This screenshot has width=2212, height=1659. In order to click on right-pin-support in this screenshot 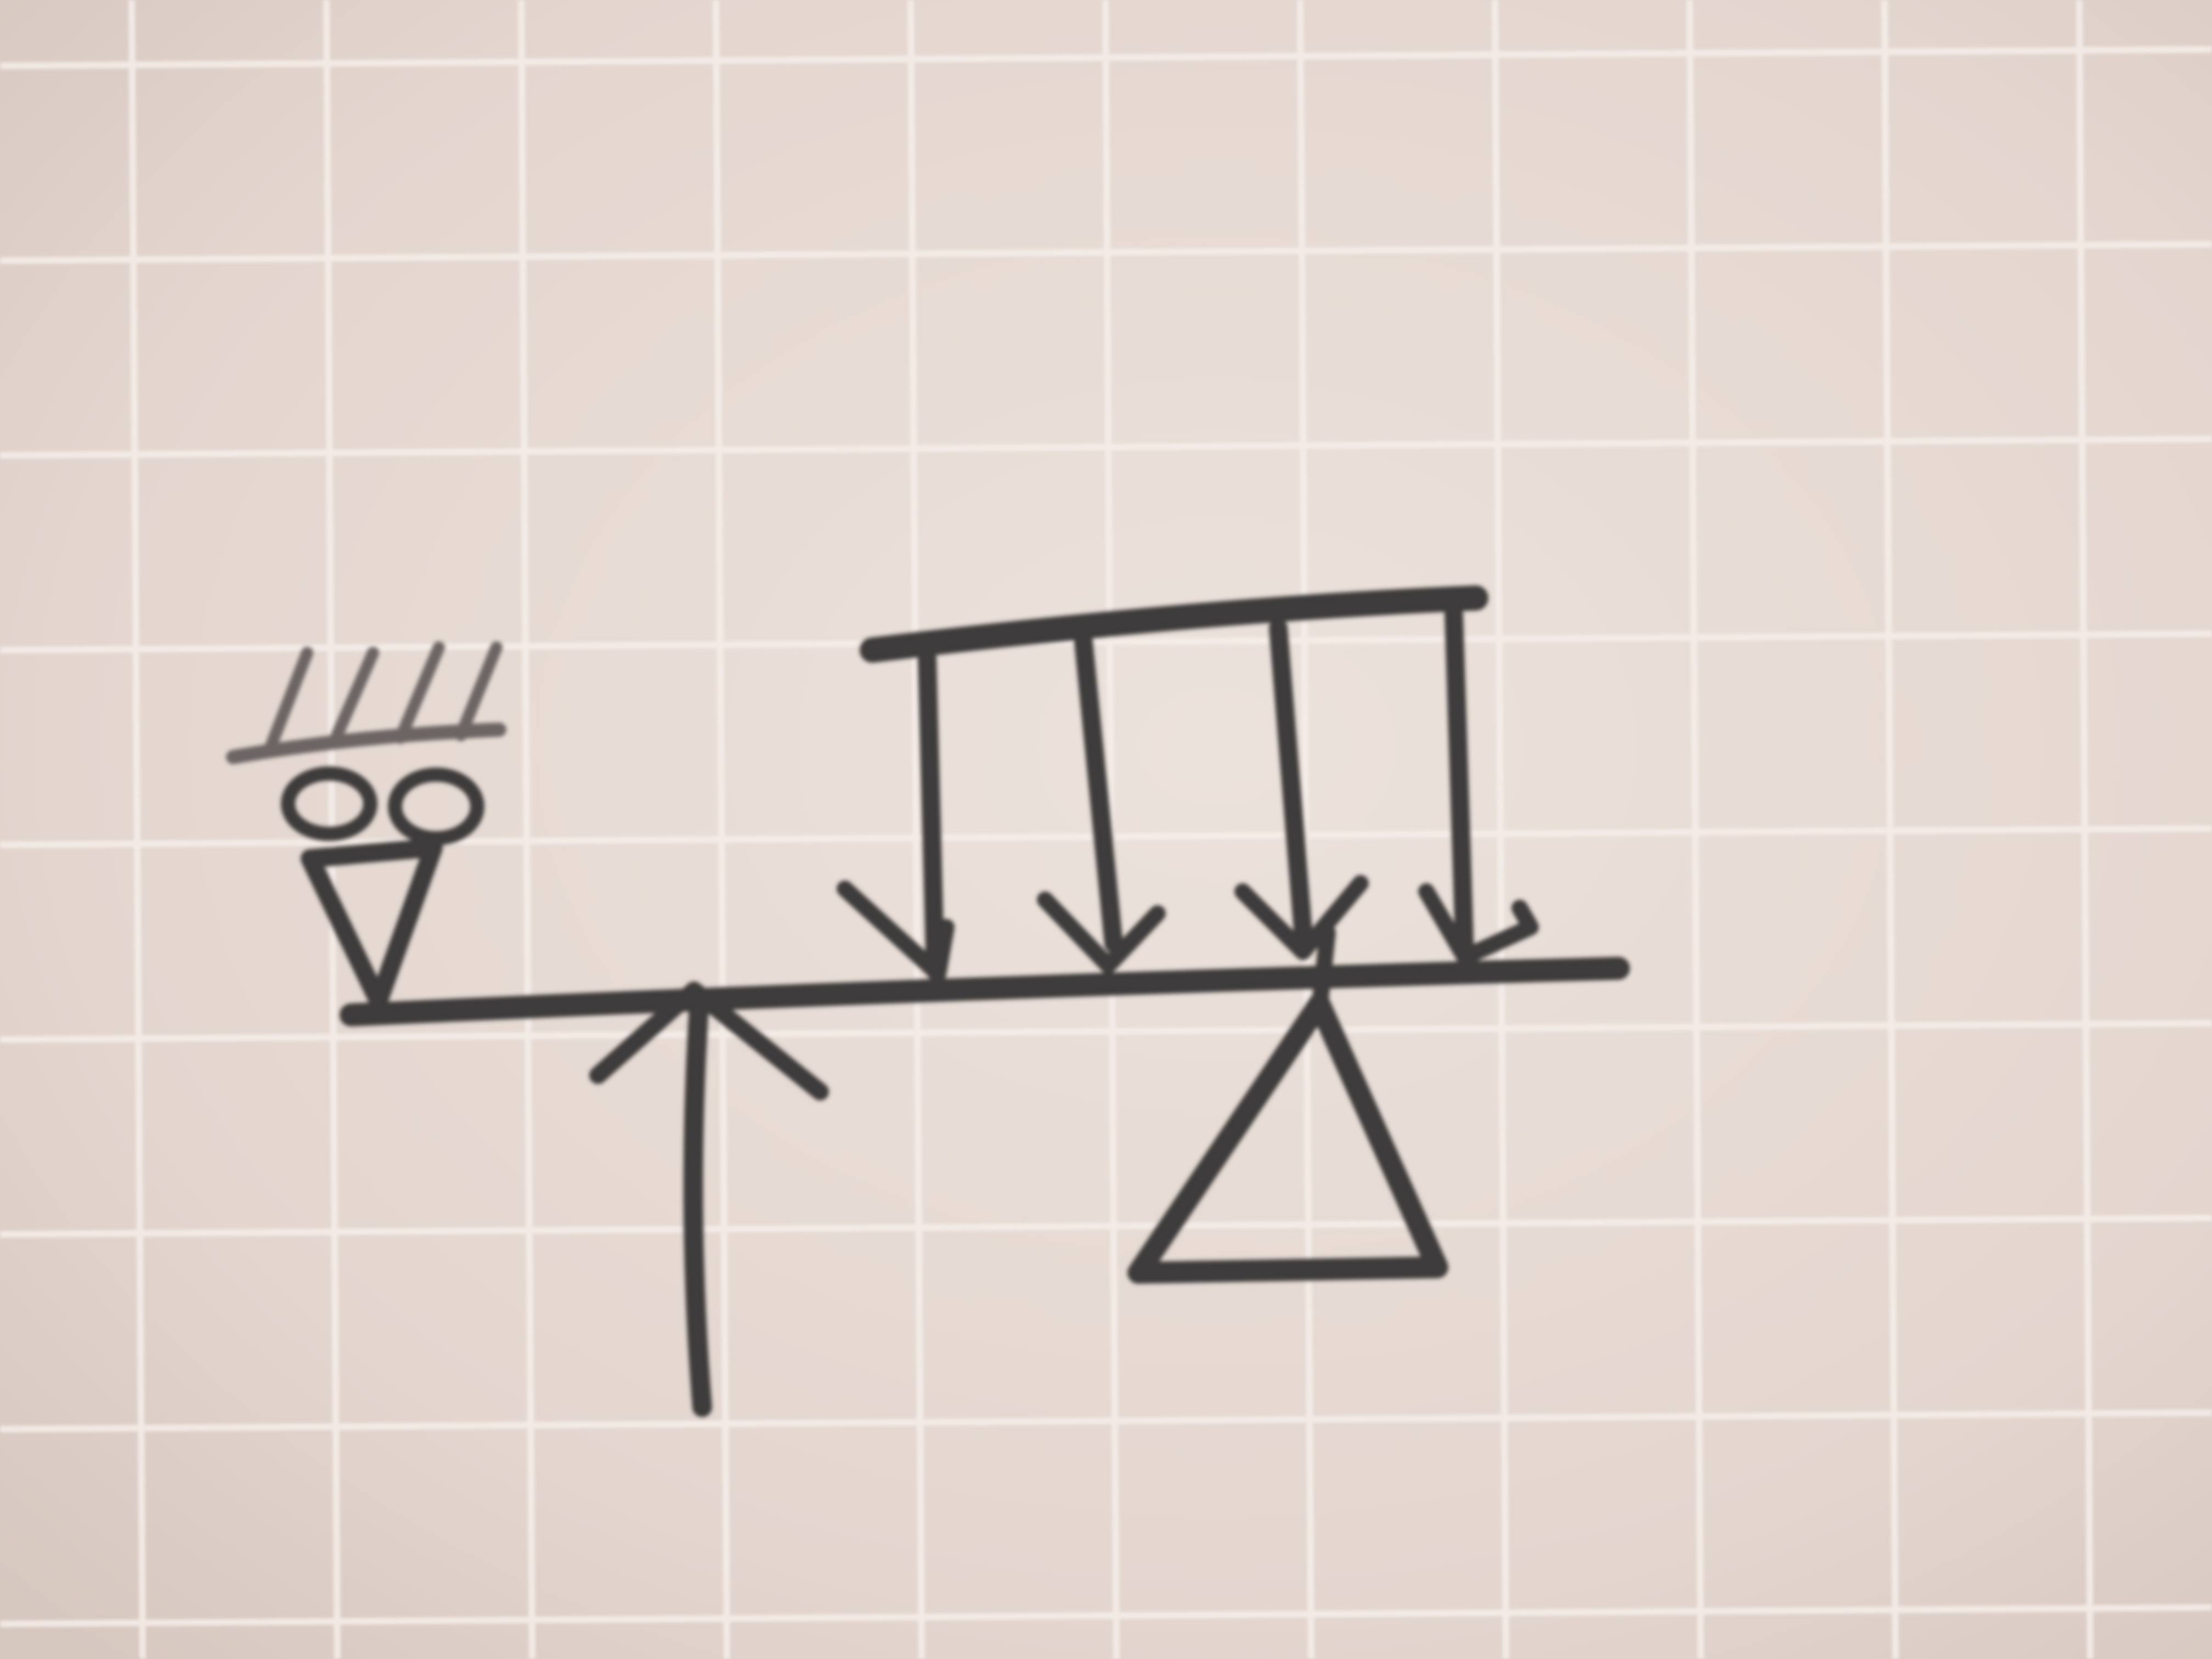, I will do `click(1287, 1104)`.